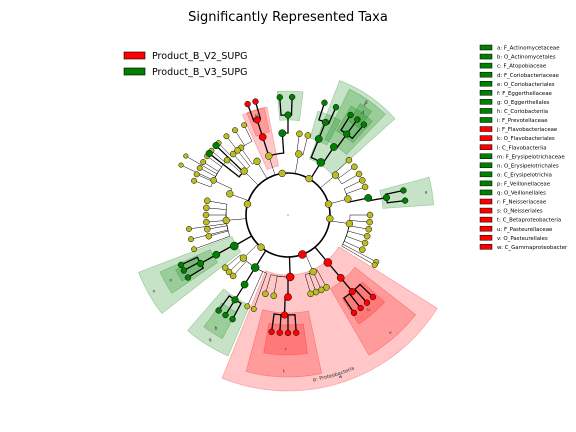 This screenshot has height=432, width=576. I want to click on clade-label: e, so click(358, 118).